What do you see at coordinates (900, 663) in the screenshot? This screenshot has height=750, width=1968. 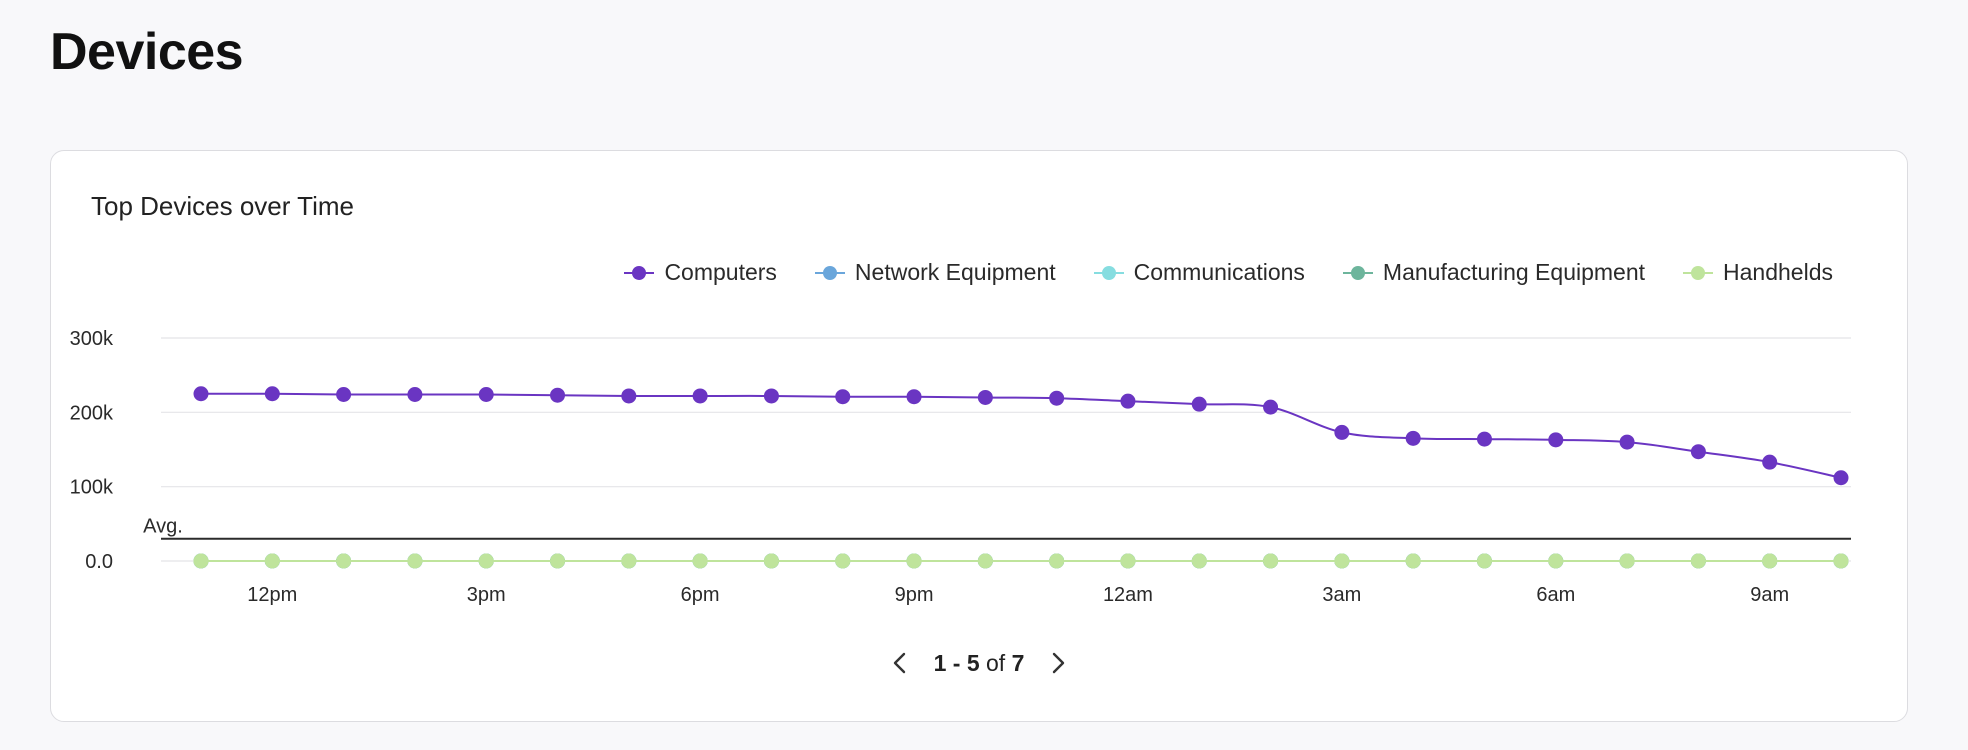 I see `chevron-left-icon` at bounding box center [900, 663].